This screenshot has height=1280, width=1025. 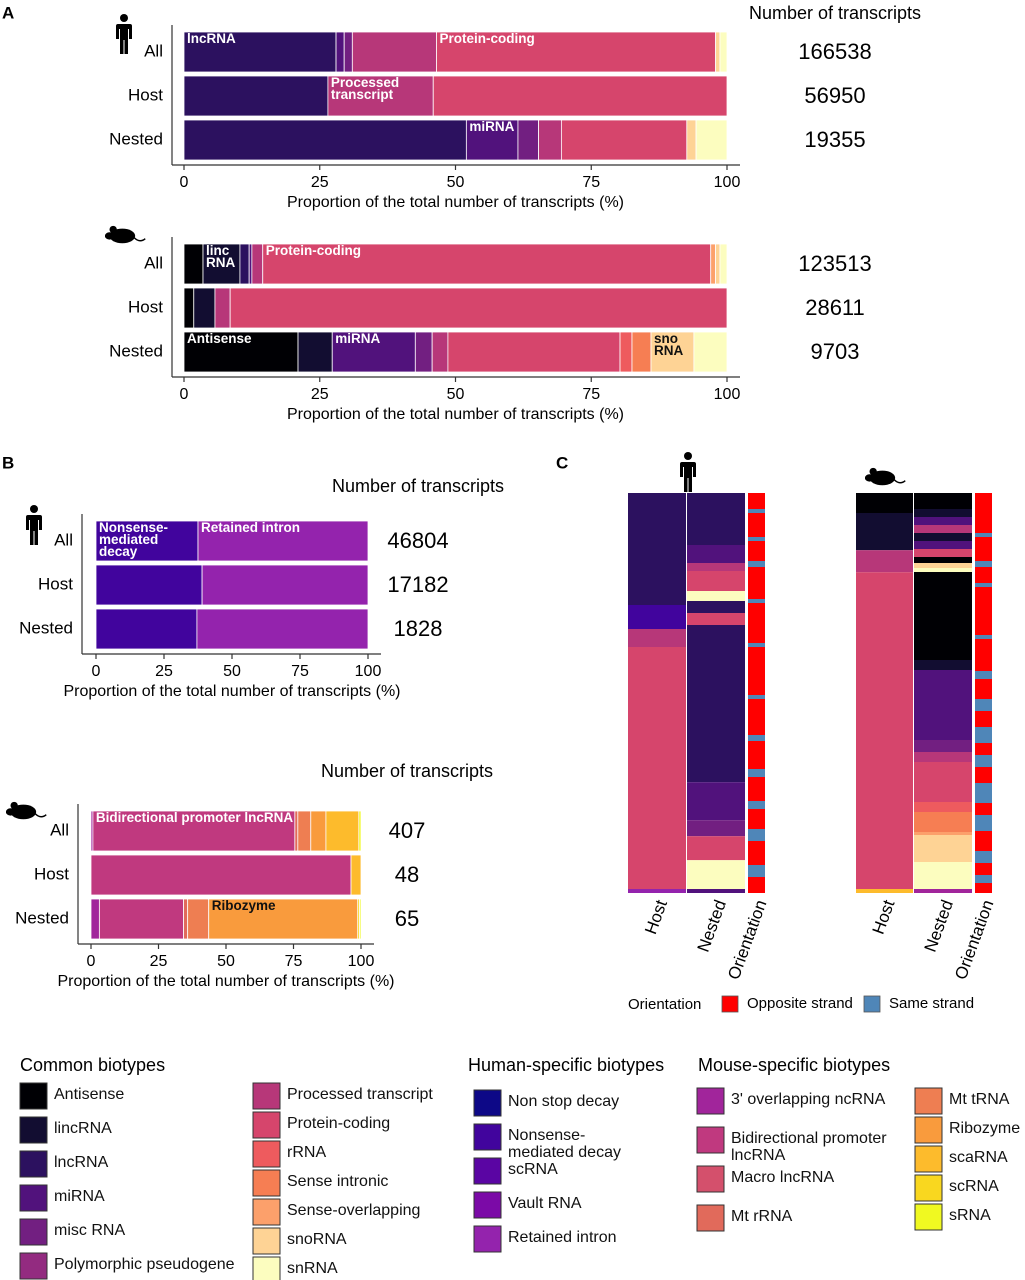 I want to click on label-box: Antisense, so click(x=219, y=339).